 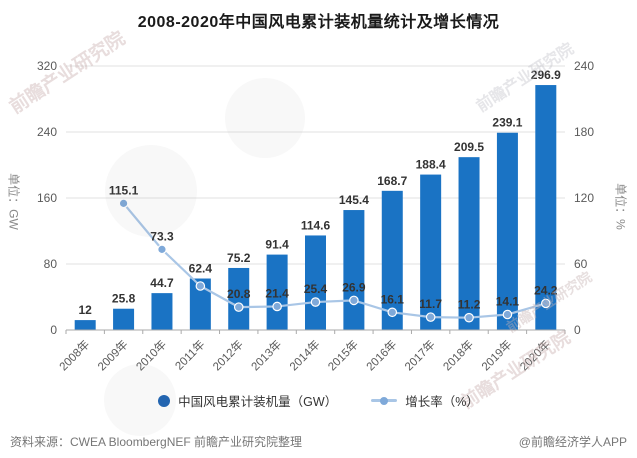 What do you see at coordinates (431, 165) in the screenshot?
I see `bar-value-label: 188.4` at bounding box center [431, 165].